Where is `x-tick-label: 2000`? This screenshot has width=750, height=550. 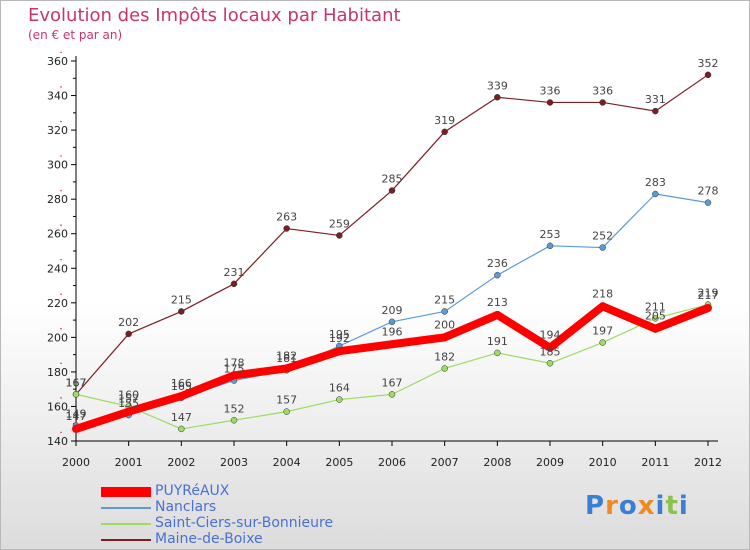
x-tick-label: 2000 is located at coordinates (76, 462).